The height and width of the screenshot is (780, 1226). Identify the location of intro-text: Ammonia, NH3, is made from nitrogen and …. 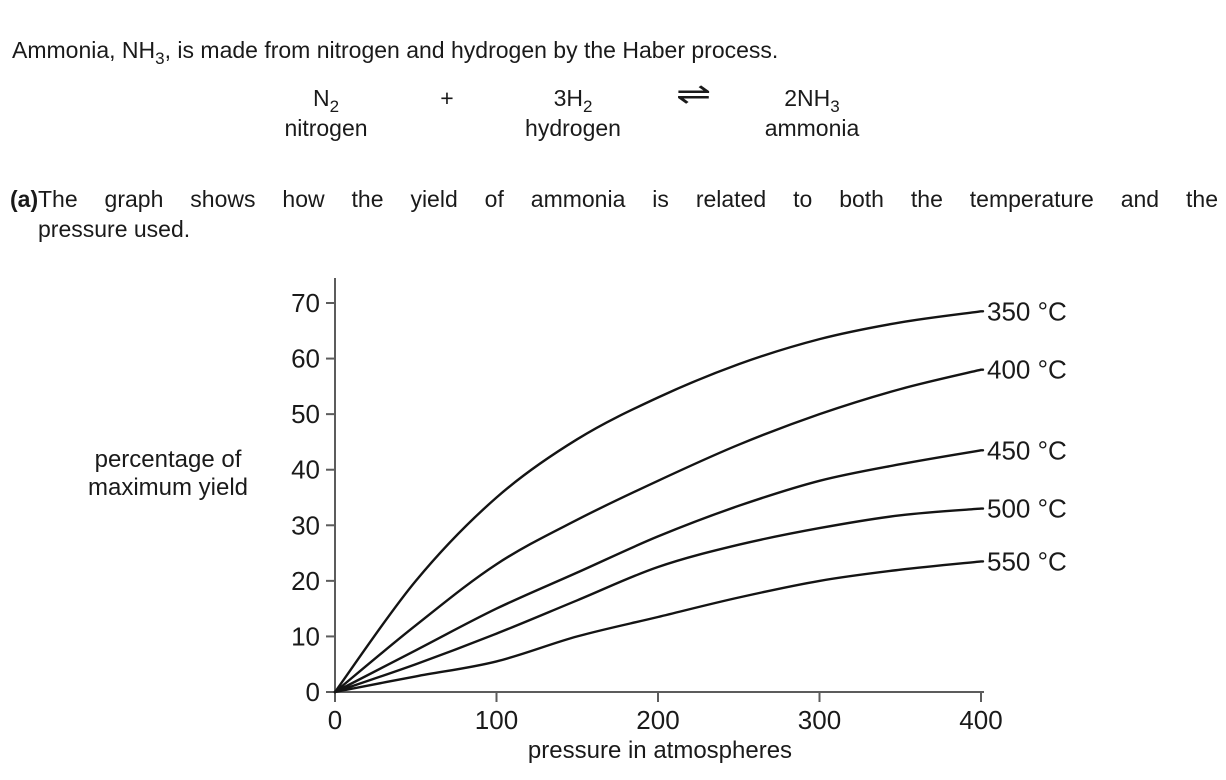
(395, 51).